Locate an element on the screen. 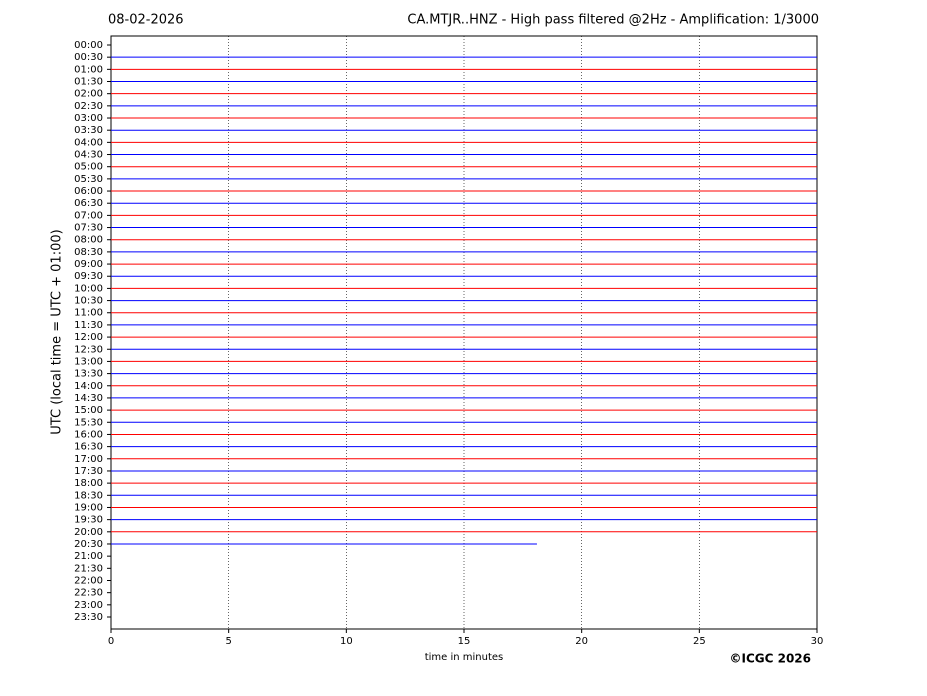  y-tick-label: 01:00 is located at coordinates (88, 69).